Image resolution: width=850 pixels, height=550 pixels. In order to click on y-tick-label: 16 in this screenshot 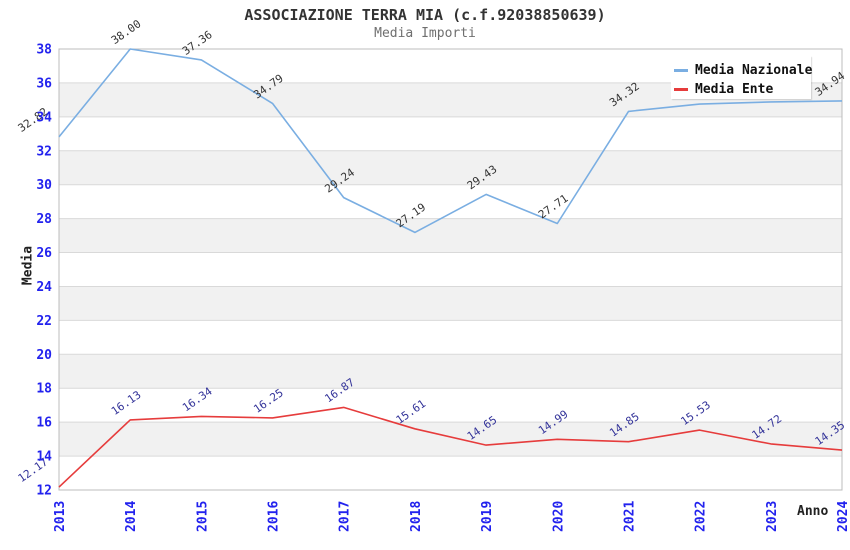, I will do `click(44, 423)`.